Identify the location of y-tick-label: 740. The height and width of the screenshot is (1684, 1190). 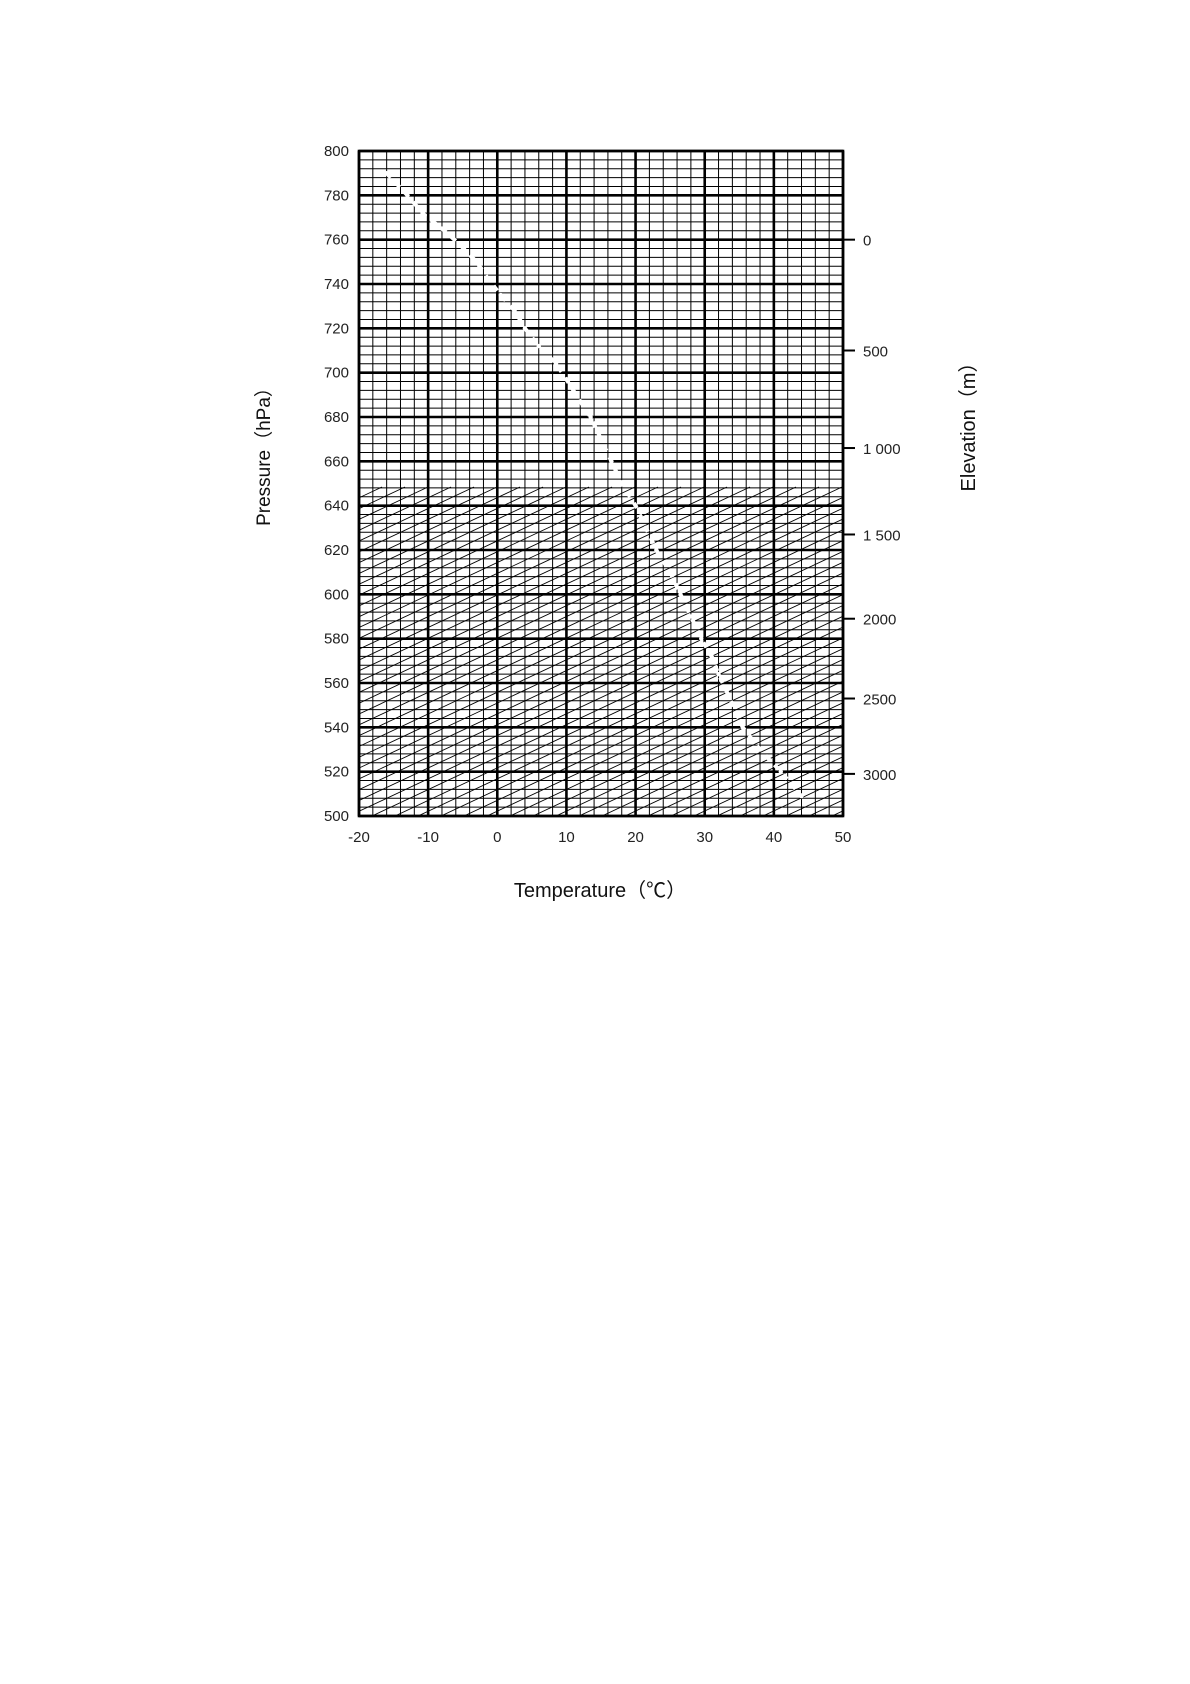
(336, 284).